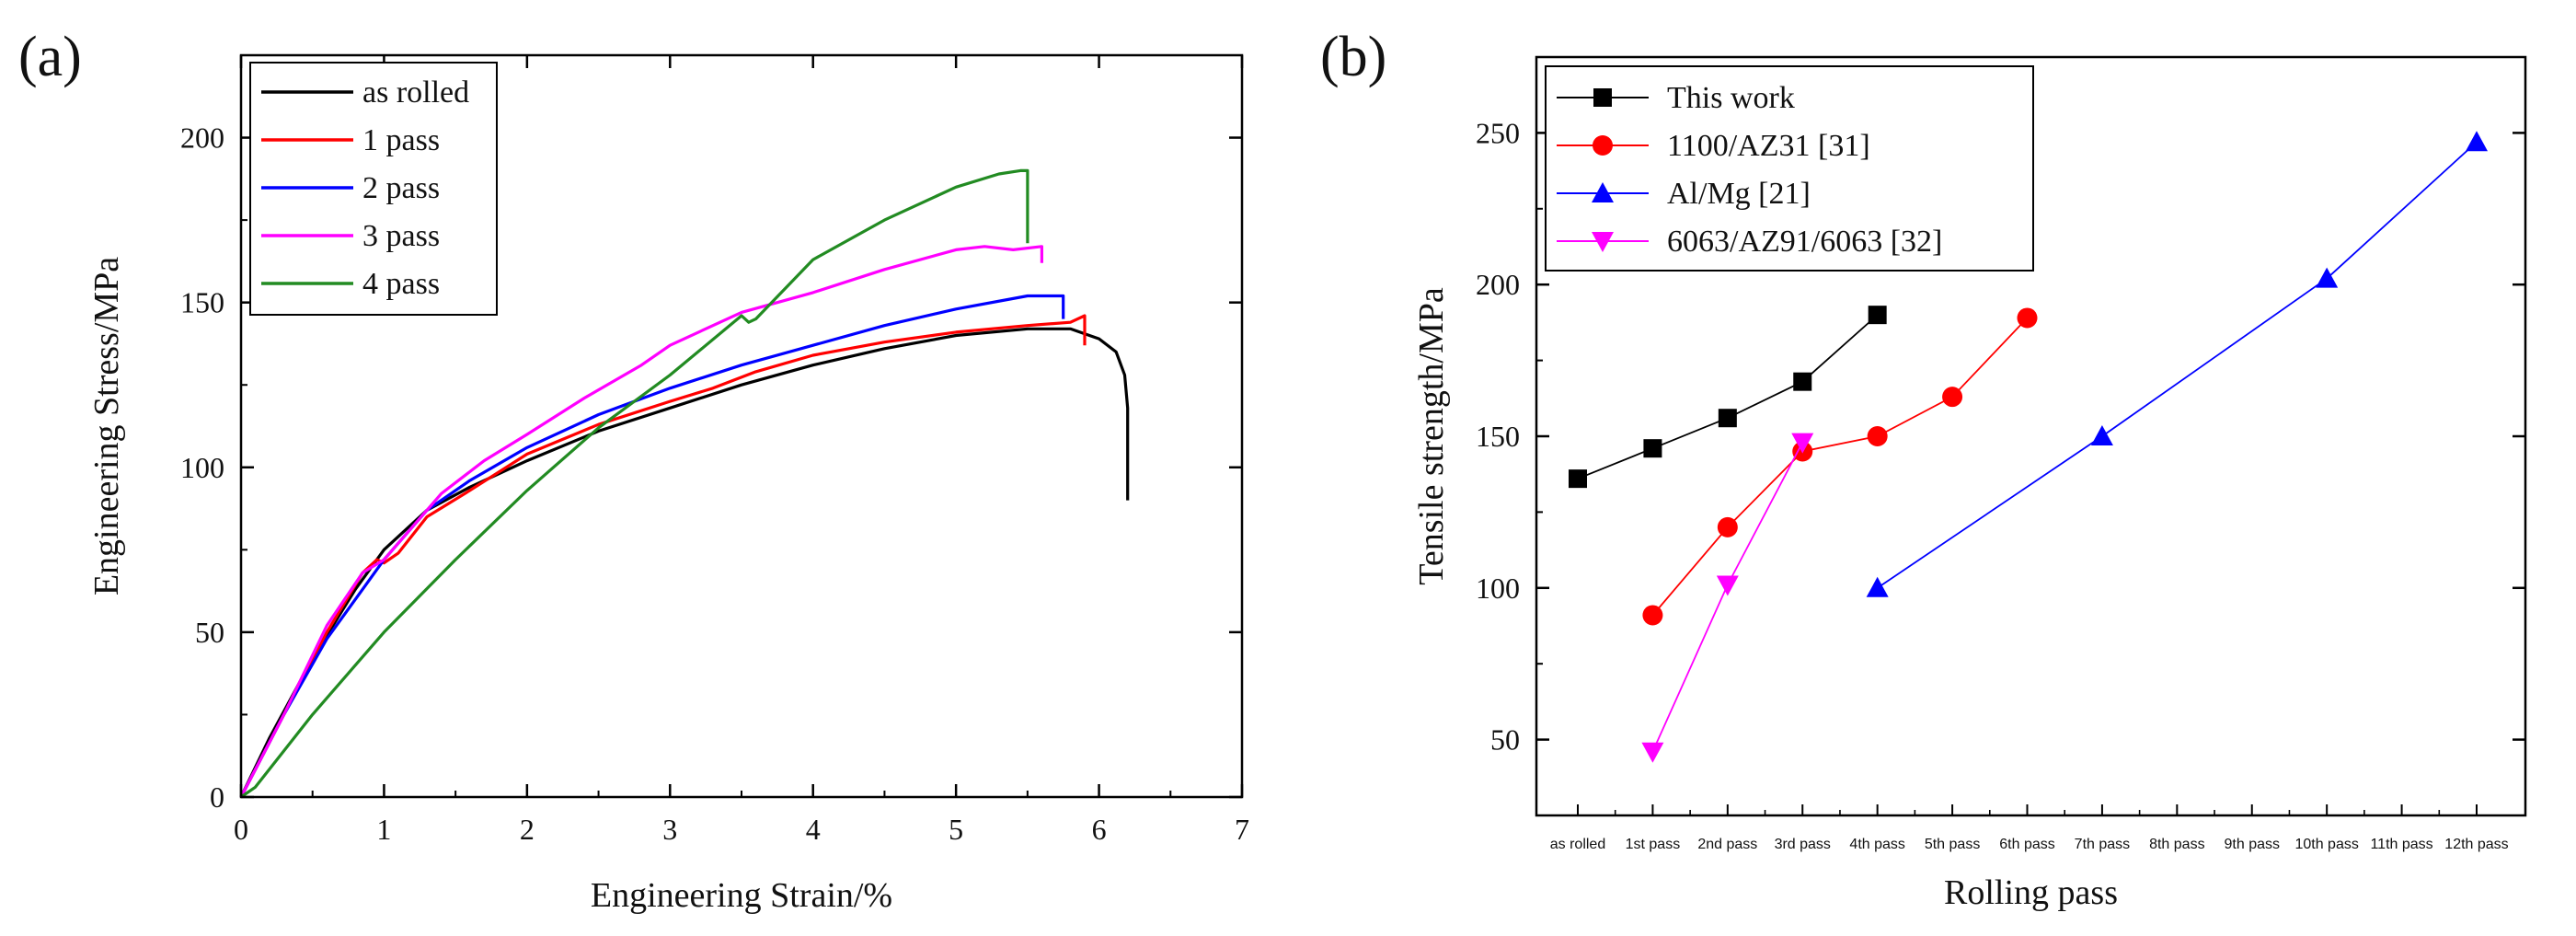 This screenshot has height=936, width=2576. What do you see at coordinates (1099, 829) in the screenshot?
I see `x-tick-label: 6` at bounding box center [1099, 829].